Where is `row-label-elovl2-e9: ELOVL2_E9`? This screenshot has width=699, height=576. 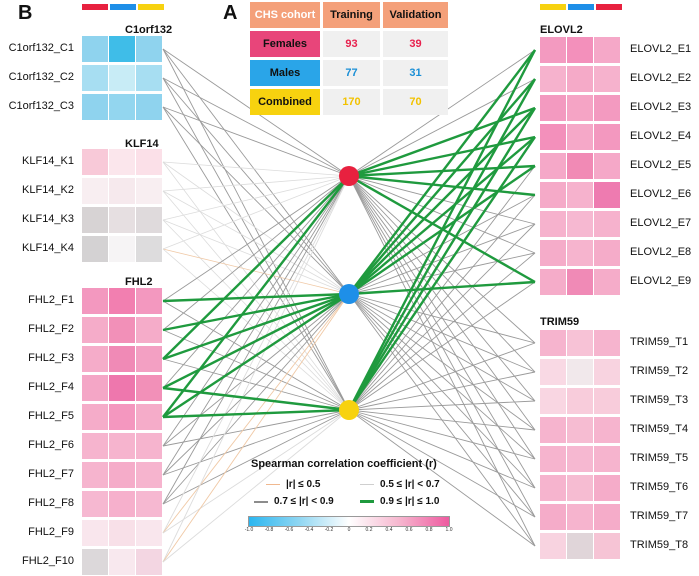 row-label-elovl2-e9: ELOVL2_E9 is located at coordinates (661, 281).